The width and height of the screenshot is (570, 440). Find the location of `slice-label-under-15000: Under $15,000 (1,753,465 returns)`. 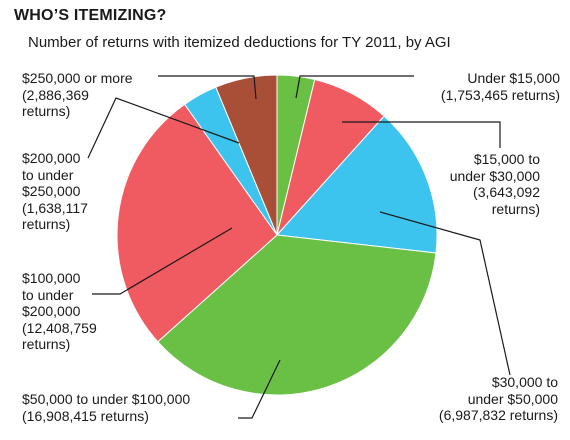

slice-label-under-15000: Under $15,000 (1,753,465 returns) is located at coordinates (500, 86).